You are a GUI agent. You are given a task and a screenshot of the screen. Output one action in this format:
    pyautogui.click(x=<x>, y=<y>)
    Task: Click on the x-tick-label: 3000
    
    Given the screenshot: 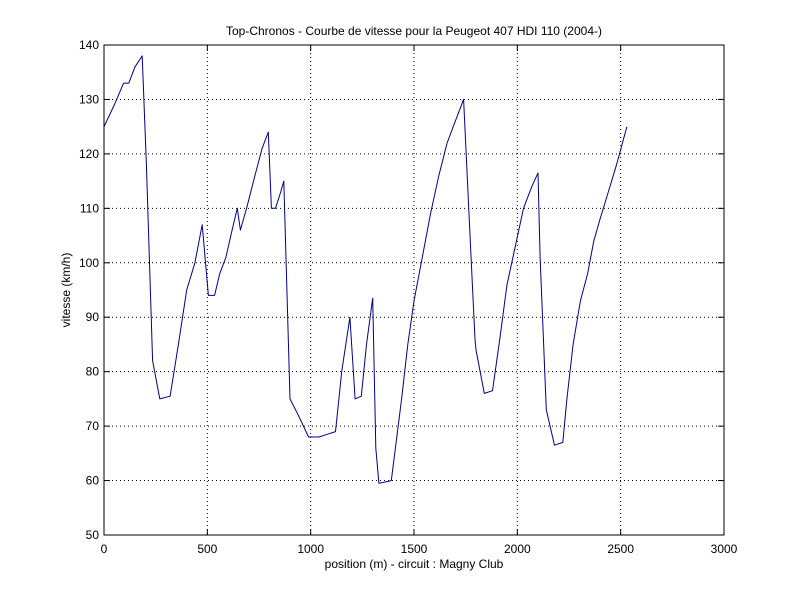 What is the action you would take?
    pyautogui.click(x=724, y=549)
    